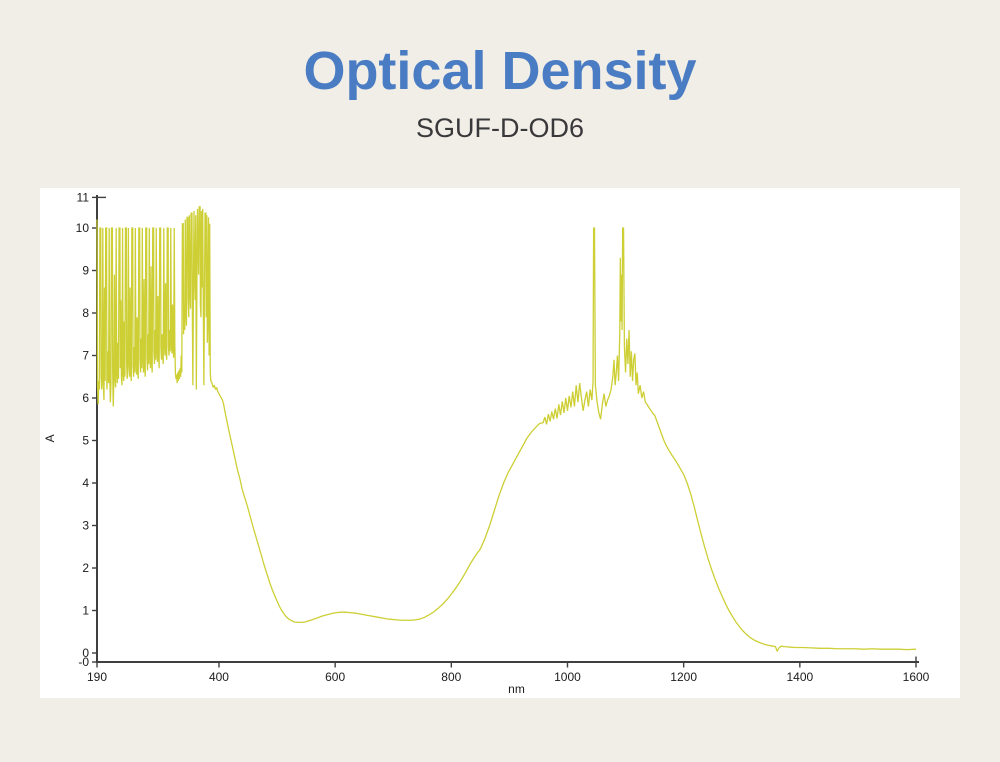 This screenshot has height=762, width=1000. I want to click on x-tick-label: 400, so click(219, 677).